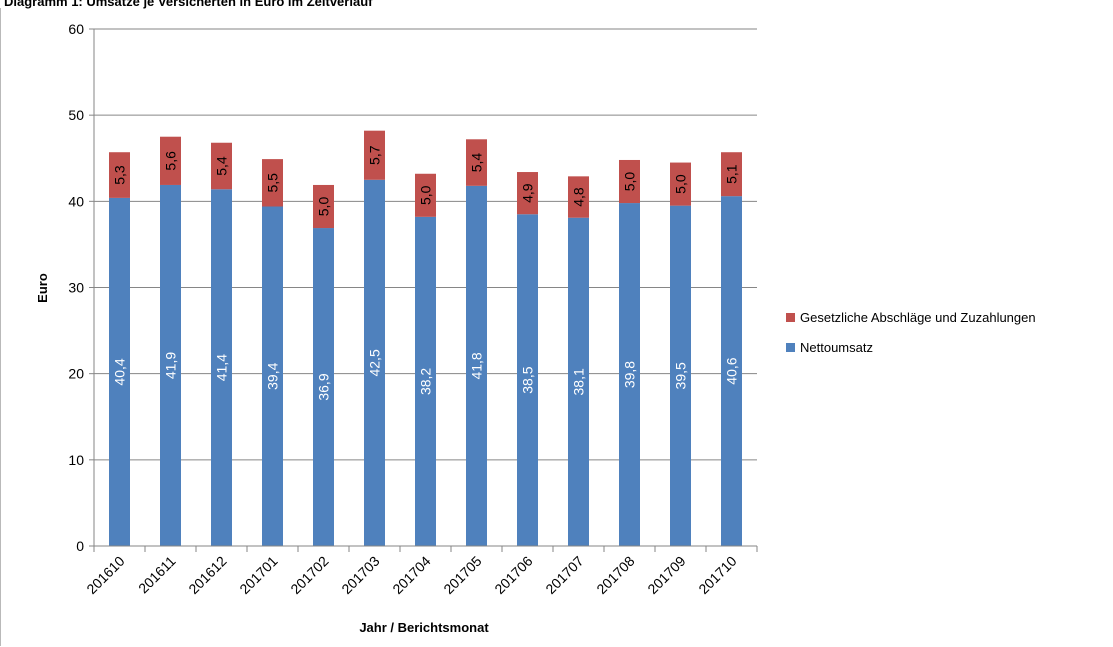 The image size is (1113, 647). I want to click on data-label: 39,8, so click(630, 374).